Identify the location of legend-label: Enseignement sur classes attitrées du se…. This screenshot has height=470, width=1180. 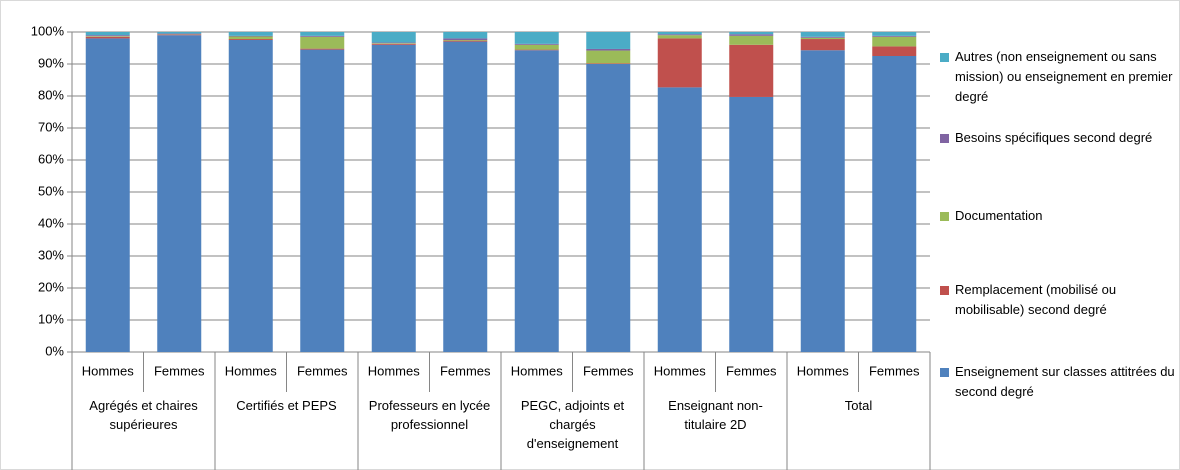
(1065, 381).